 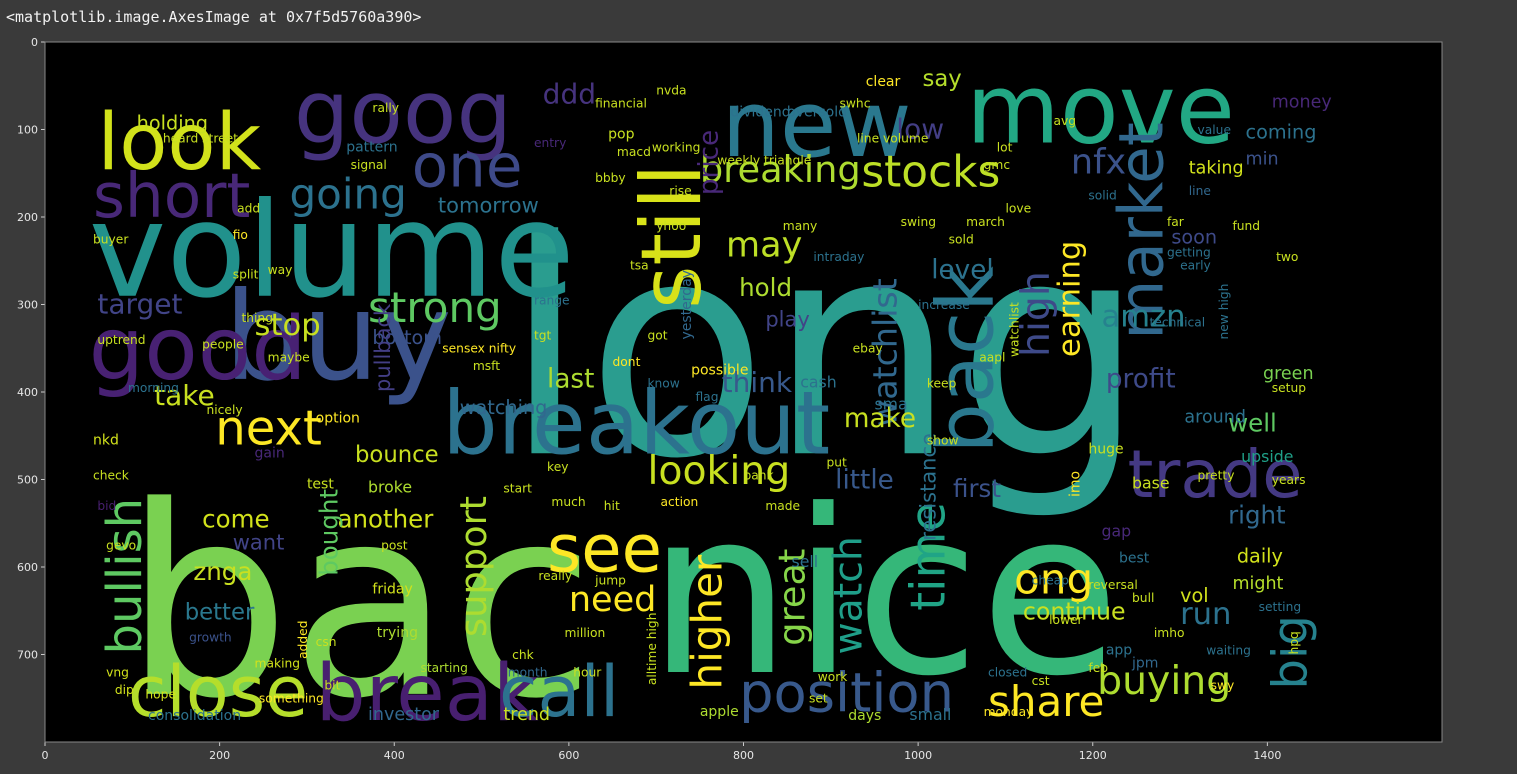 I want to click on word-much: much, so click(x=568, y=502).